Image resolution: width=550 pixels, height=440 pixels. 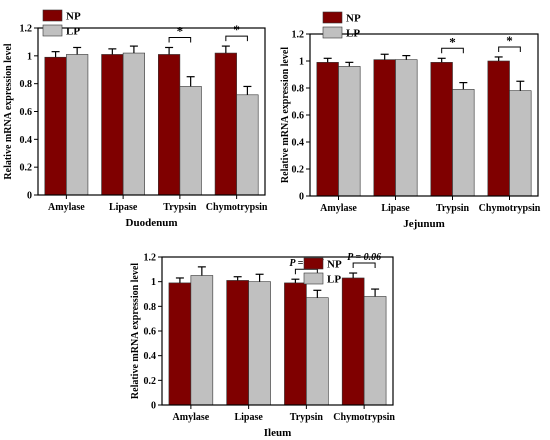 What do you see at coordinates (152, 223) in the screenshot?
I see `panel-title: Duodenum` at bounding box center [152, 223].